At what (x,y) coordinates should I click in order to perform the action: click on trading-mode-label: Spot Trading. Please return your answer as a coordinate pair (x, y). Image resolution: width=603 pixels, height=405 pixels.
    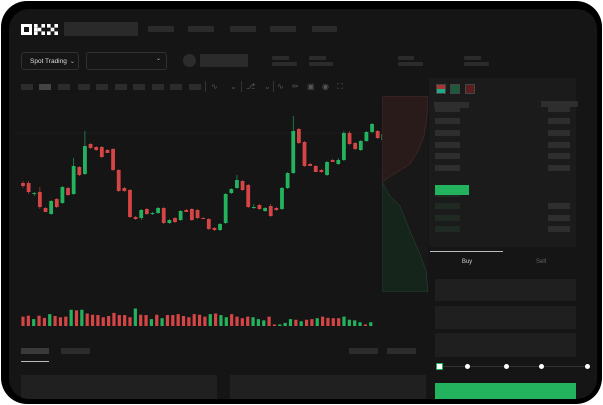
    Looking at the image, I should click on (48, 61).